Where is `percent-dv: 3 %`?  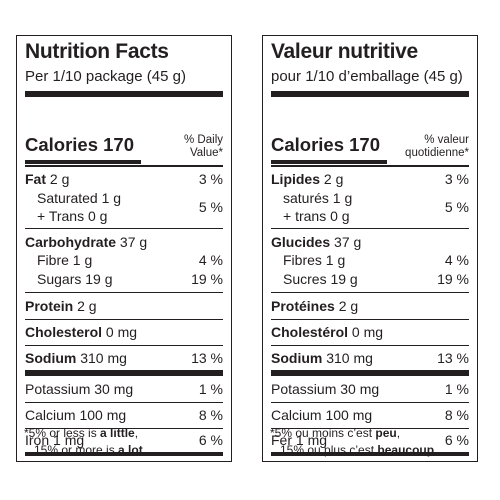
percent-dv: 3 % is located at coordinates (456, 179).